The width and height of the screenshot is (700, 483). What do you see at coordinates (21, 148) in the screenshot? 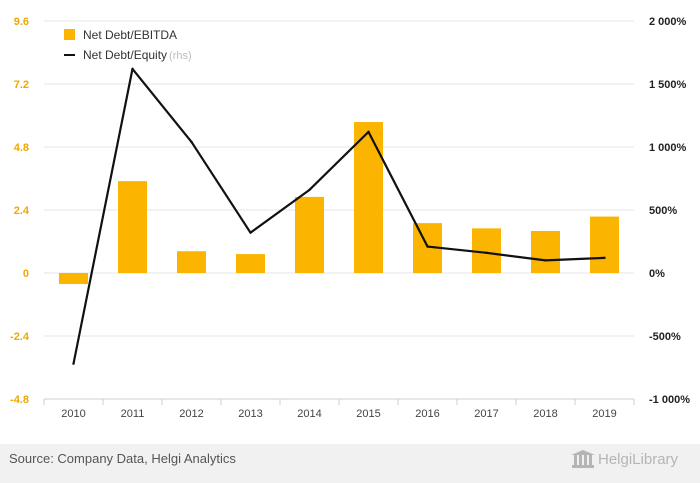
I see `y-left-tick-label: 4.8` at bounding box center [21, 148].